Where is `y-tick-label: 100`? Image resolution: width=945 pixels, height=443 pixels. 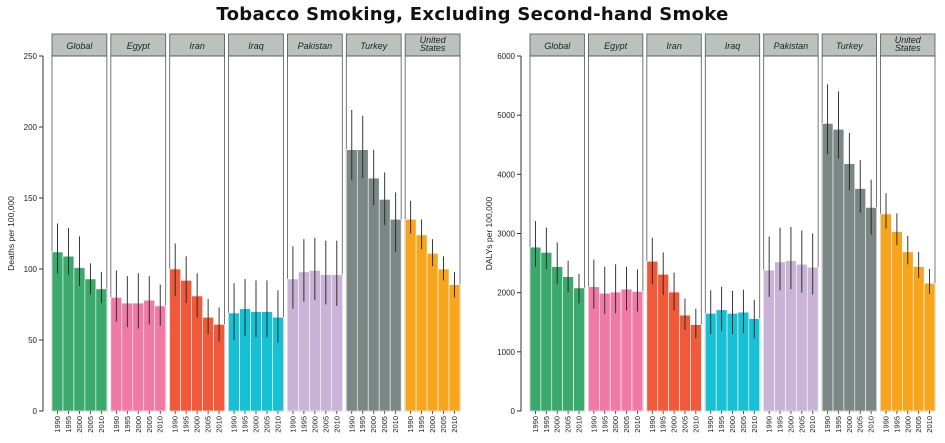 y-tick-label: 100 is located at coordinates (31, 269).